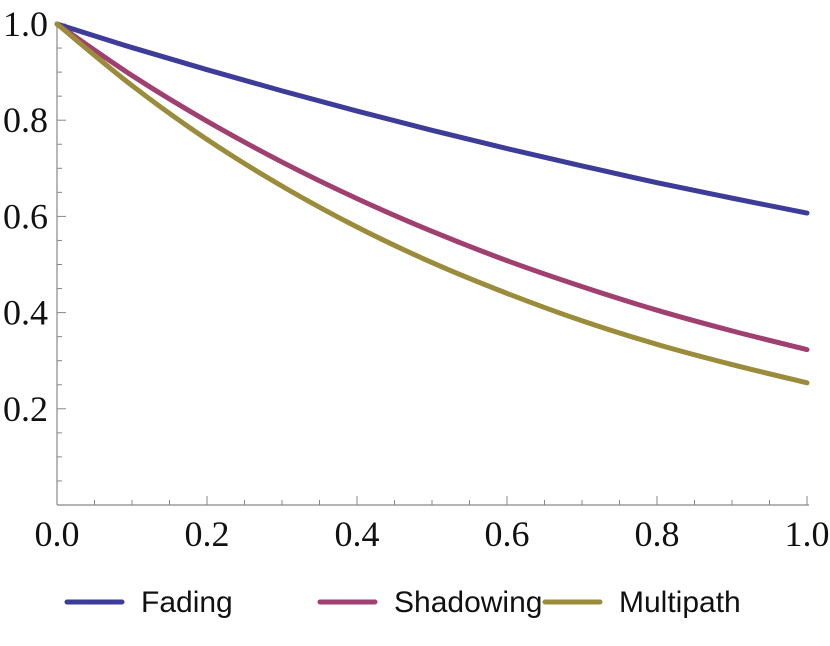 Image resolution: width=830 pixels, height=646 pixels. I want to click on y-tick-label: 0.2, so click(25, 409).